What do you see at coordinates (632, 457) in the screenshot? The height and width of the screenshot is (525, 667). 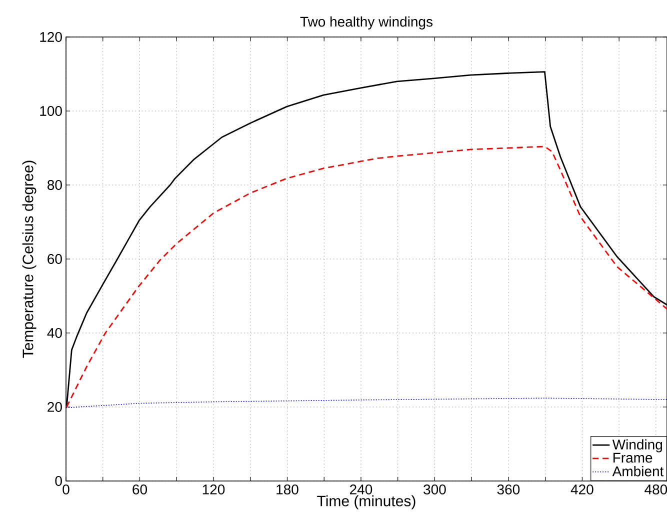 I see `legend-label: Frame` at bounding box center [632, 457].